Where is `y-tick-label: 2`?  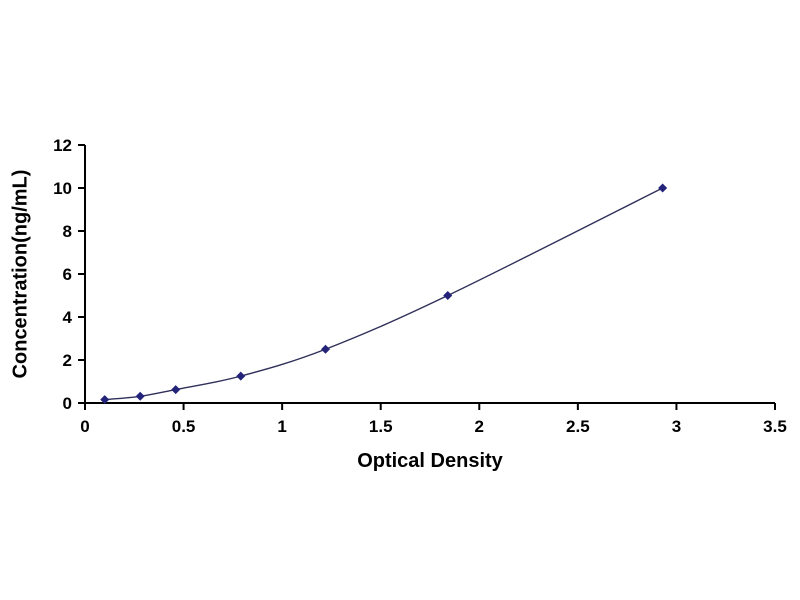 y-tick-label: 2 is located at coordinates (67, 360).